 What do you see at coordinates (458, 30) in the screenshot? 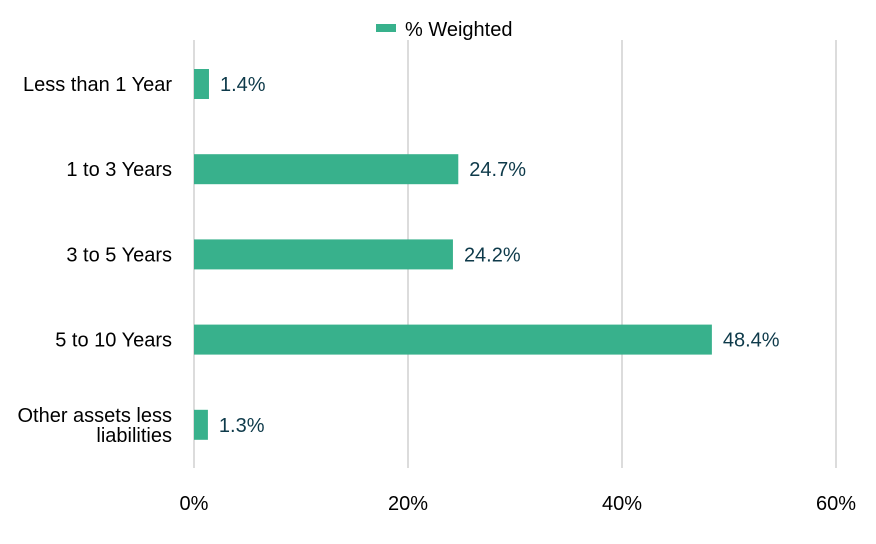
I see `legend-label: % Weighted` at bounding box center [458, 30].